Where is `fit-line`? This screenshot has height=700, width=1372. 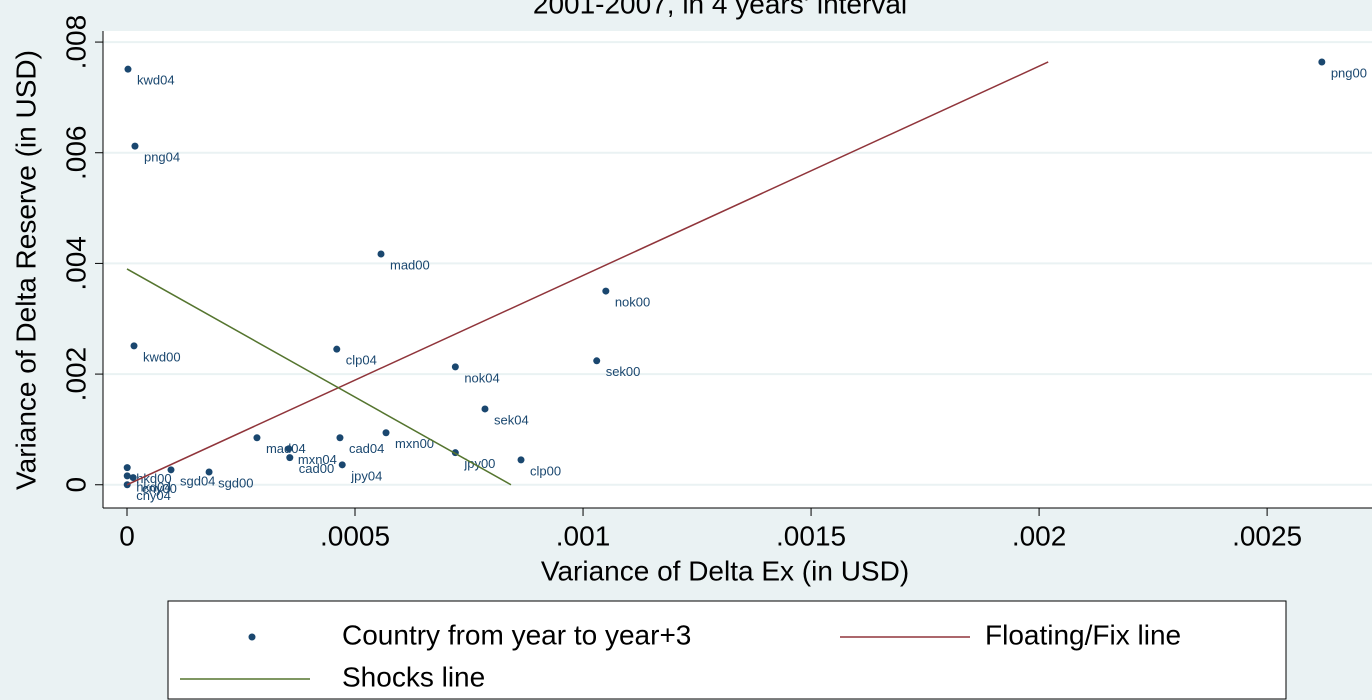 fit-line is located at coordinates (319, 377).